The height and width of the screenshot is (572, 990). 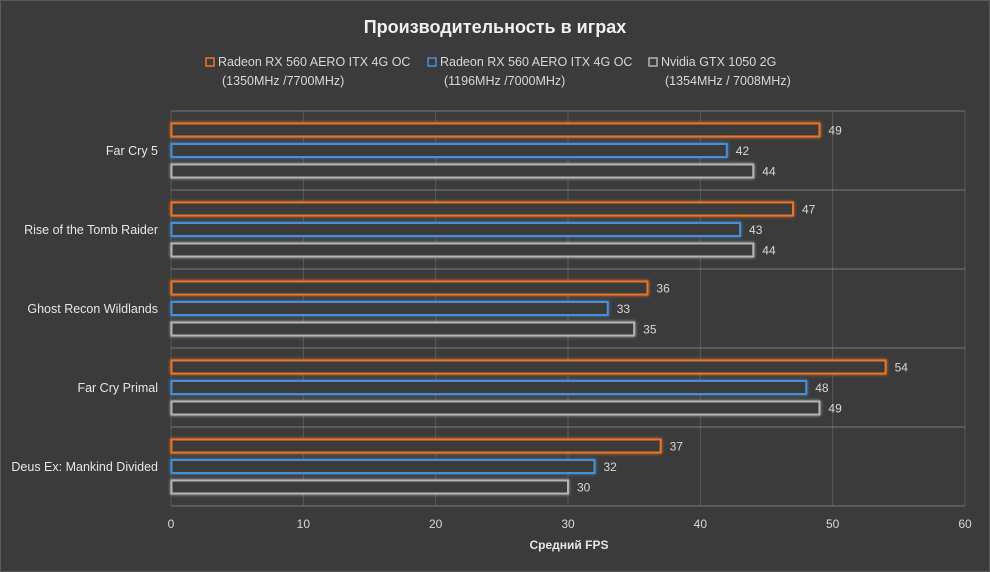 What do you see at coordinates (117, 388) in the screenshot?
I see `category-label-3: Far Cry Primal` at bounding box center [117, 388].